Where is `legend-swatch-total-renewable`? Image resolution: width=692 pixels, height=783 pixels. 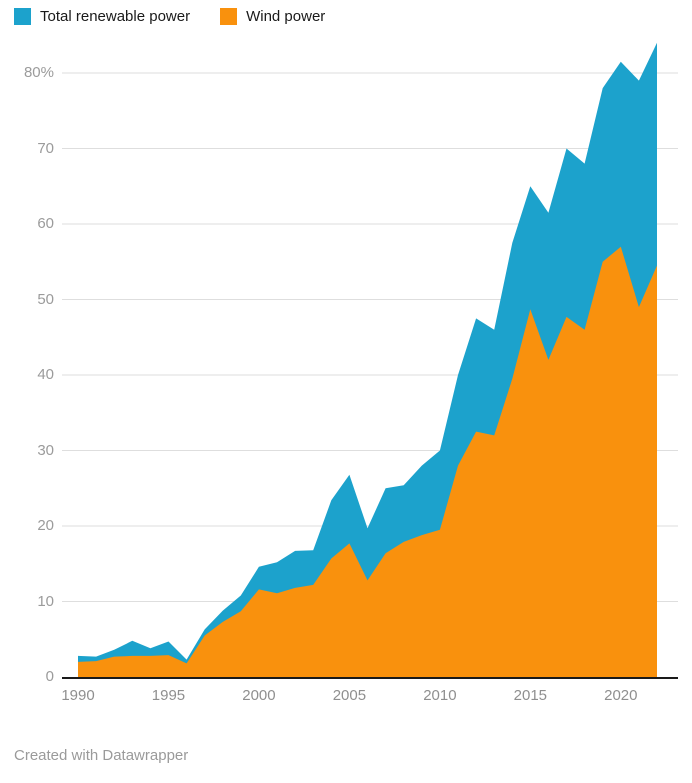
legend-swatch-total-renewable is located at coordinates (22, 16).